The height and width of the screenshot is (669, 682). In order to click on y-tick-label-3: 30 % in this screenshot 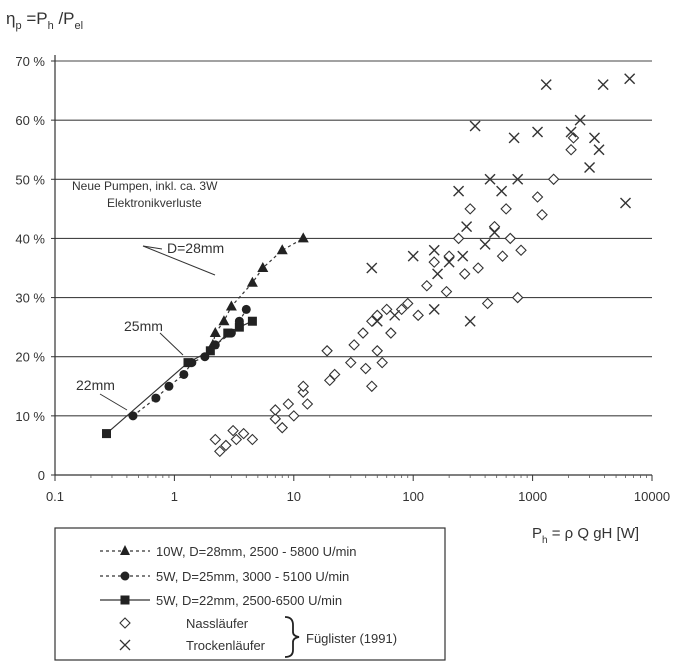, I will do `click(30, 298)`.